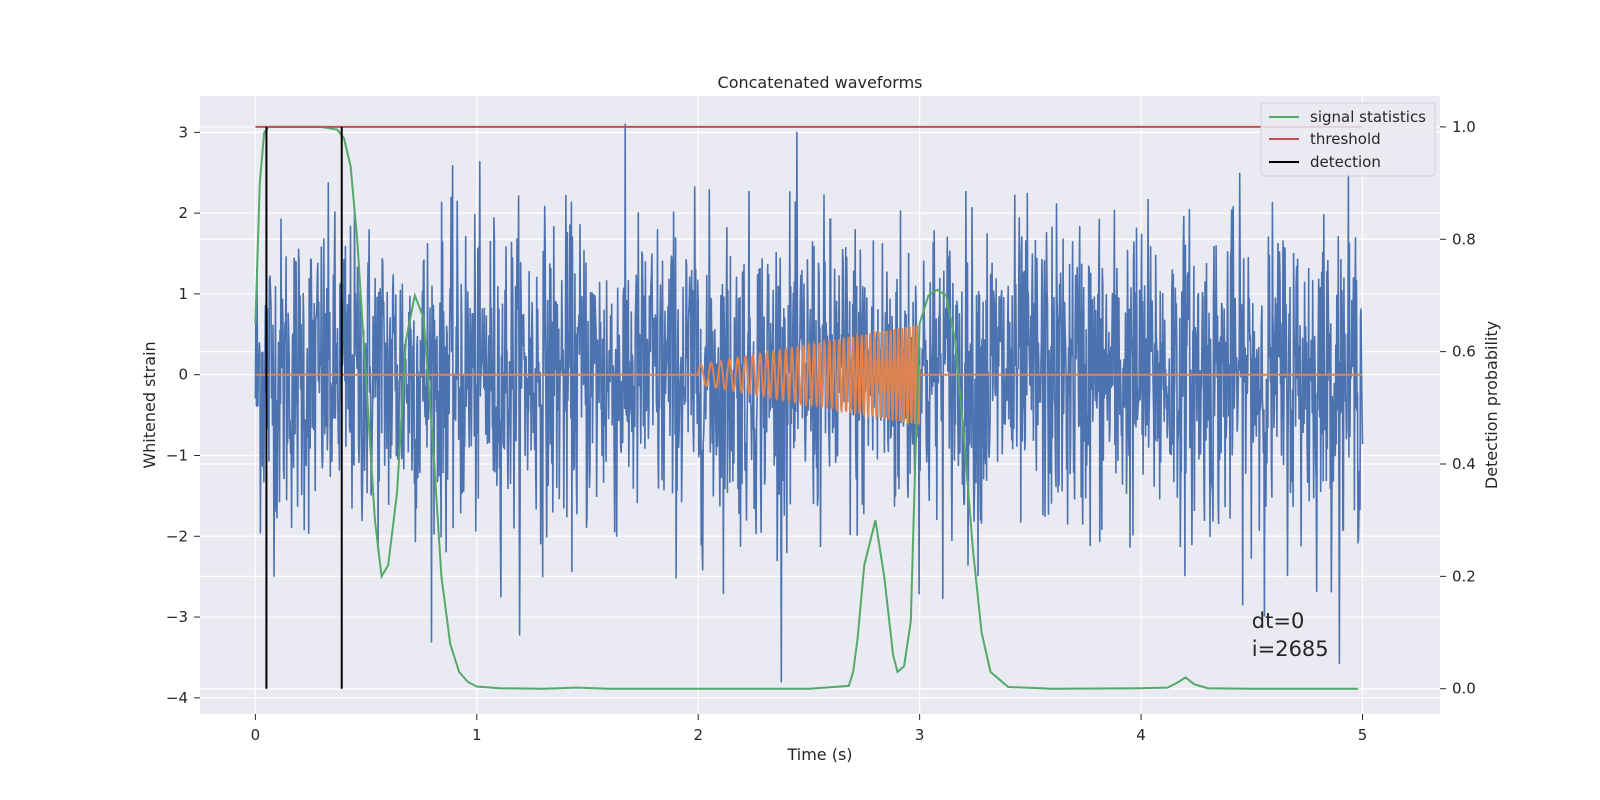 The width and height of the screenshot is (1600, 800). What do you see at coordinates (183, 213) in the screenshot?
I see `y-tick-label-6: 2` at bounding box center [183, 213].